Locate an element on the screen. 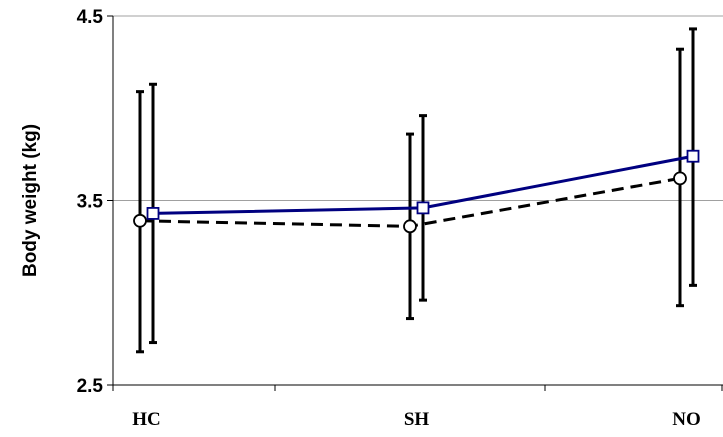  x-tick-label-no: NO is located at coordinates (686, 419).